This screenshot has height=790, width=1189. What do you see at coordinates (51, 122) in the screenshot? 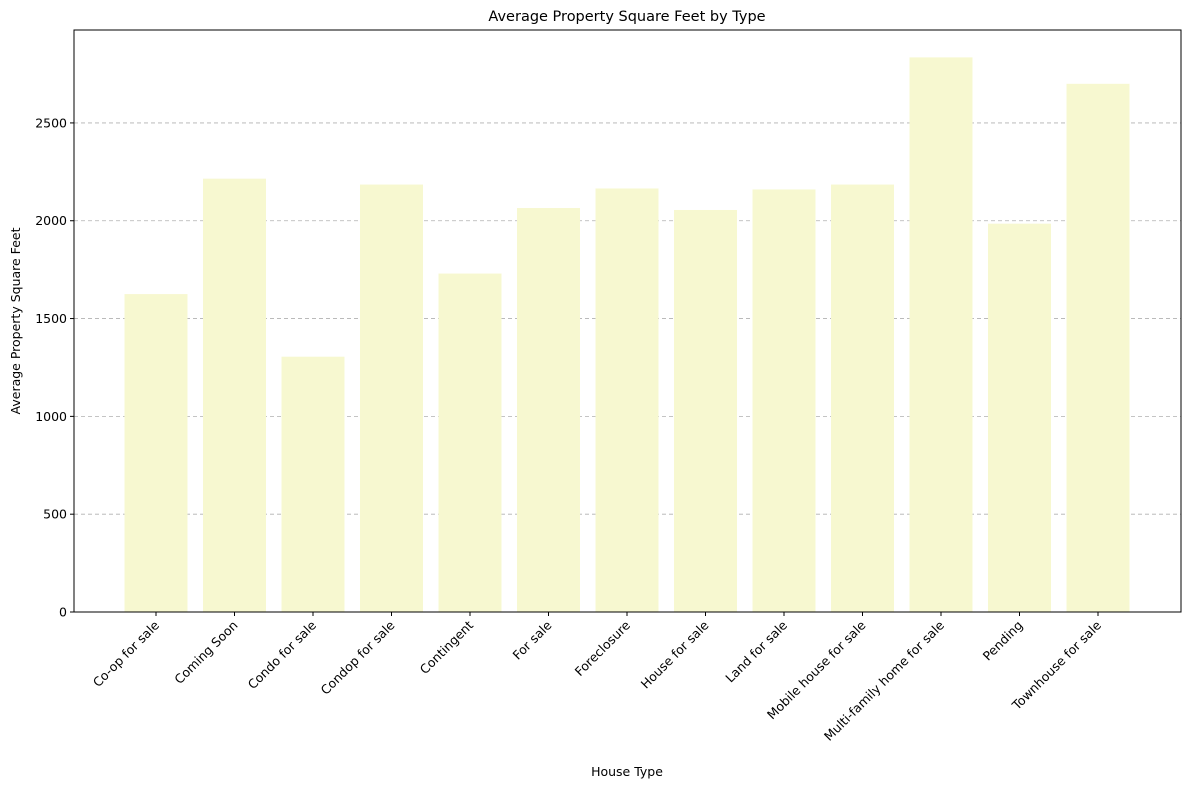
I see `y-tick-label: 2500` at bounding box center [51, 122].